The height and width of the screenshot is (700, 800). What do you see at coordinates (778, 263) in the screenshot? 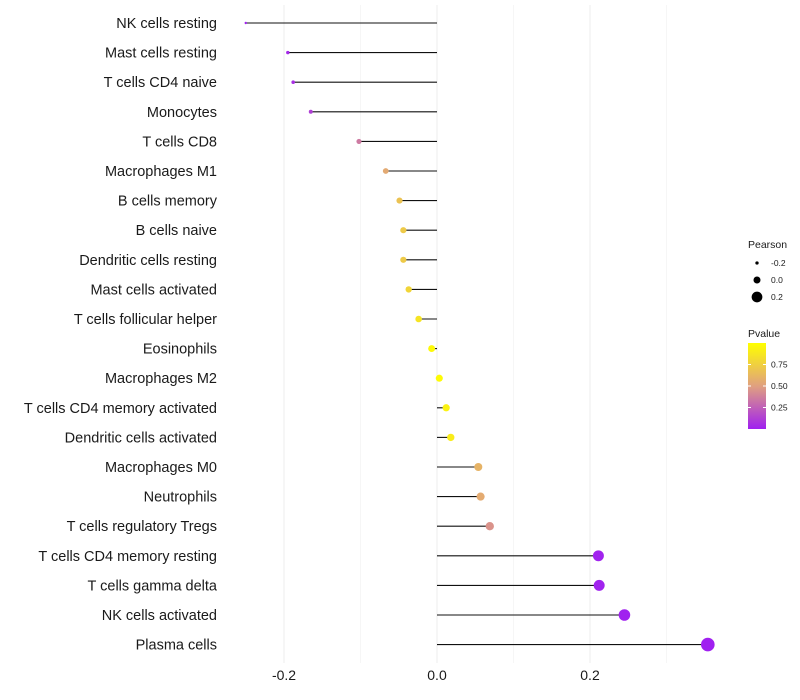
I see `legend-size-label: -0.2` at bounding box center [778, 263].